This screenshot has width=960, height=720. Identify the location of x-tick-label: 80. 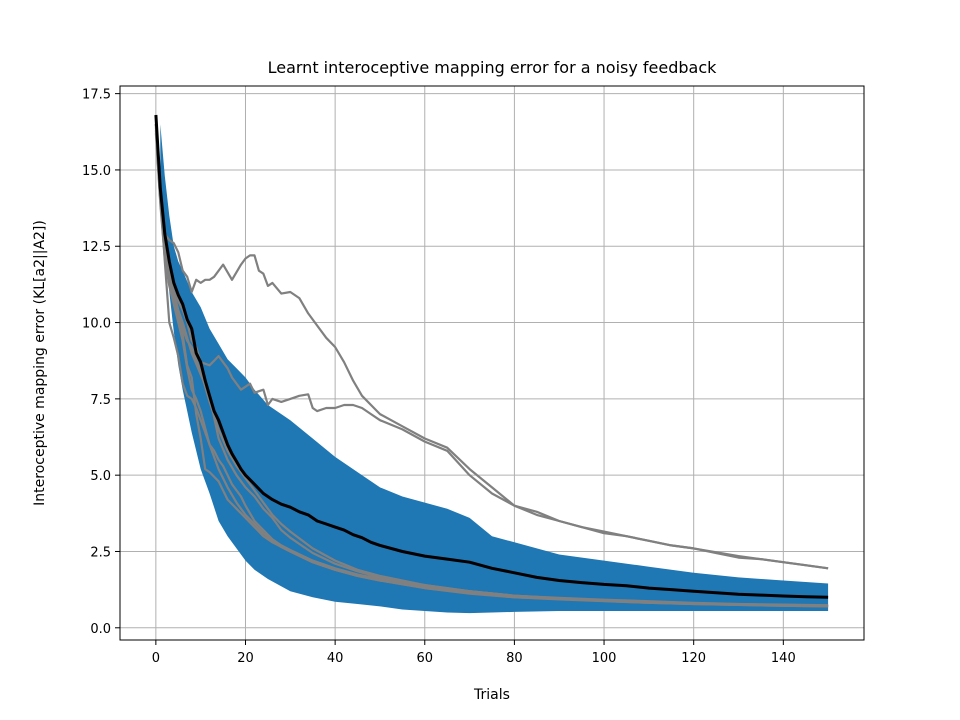
(514, 658).